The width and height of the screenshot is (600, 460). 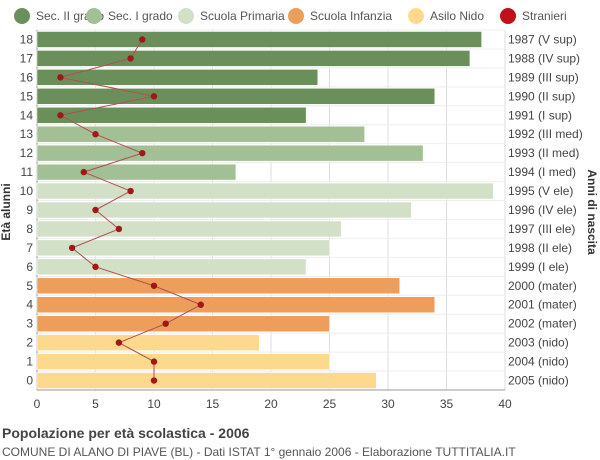 I want to click on y-tick-label: 0, so click(x=29, y=381).